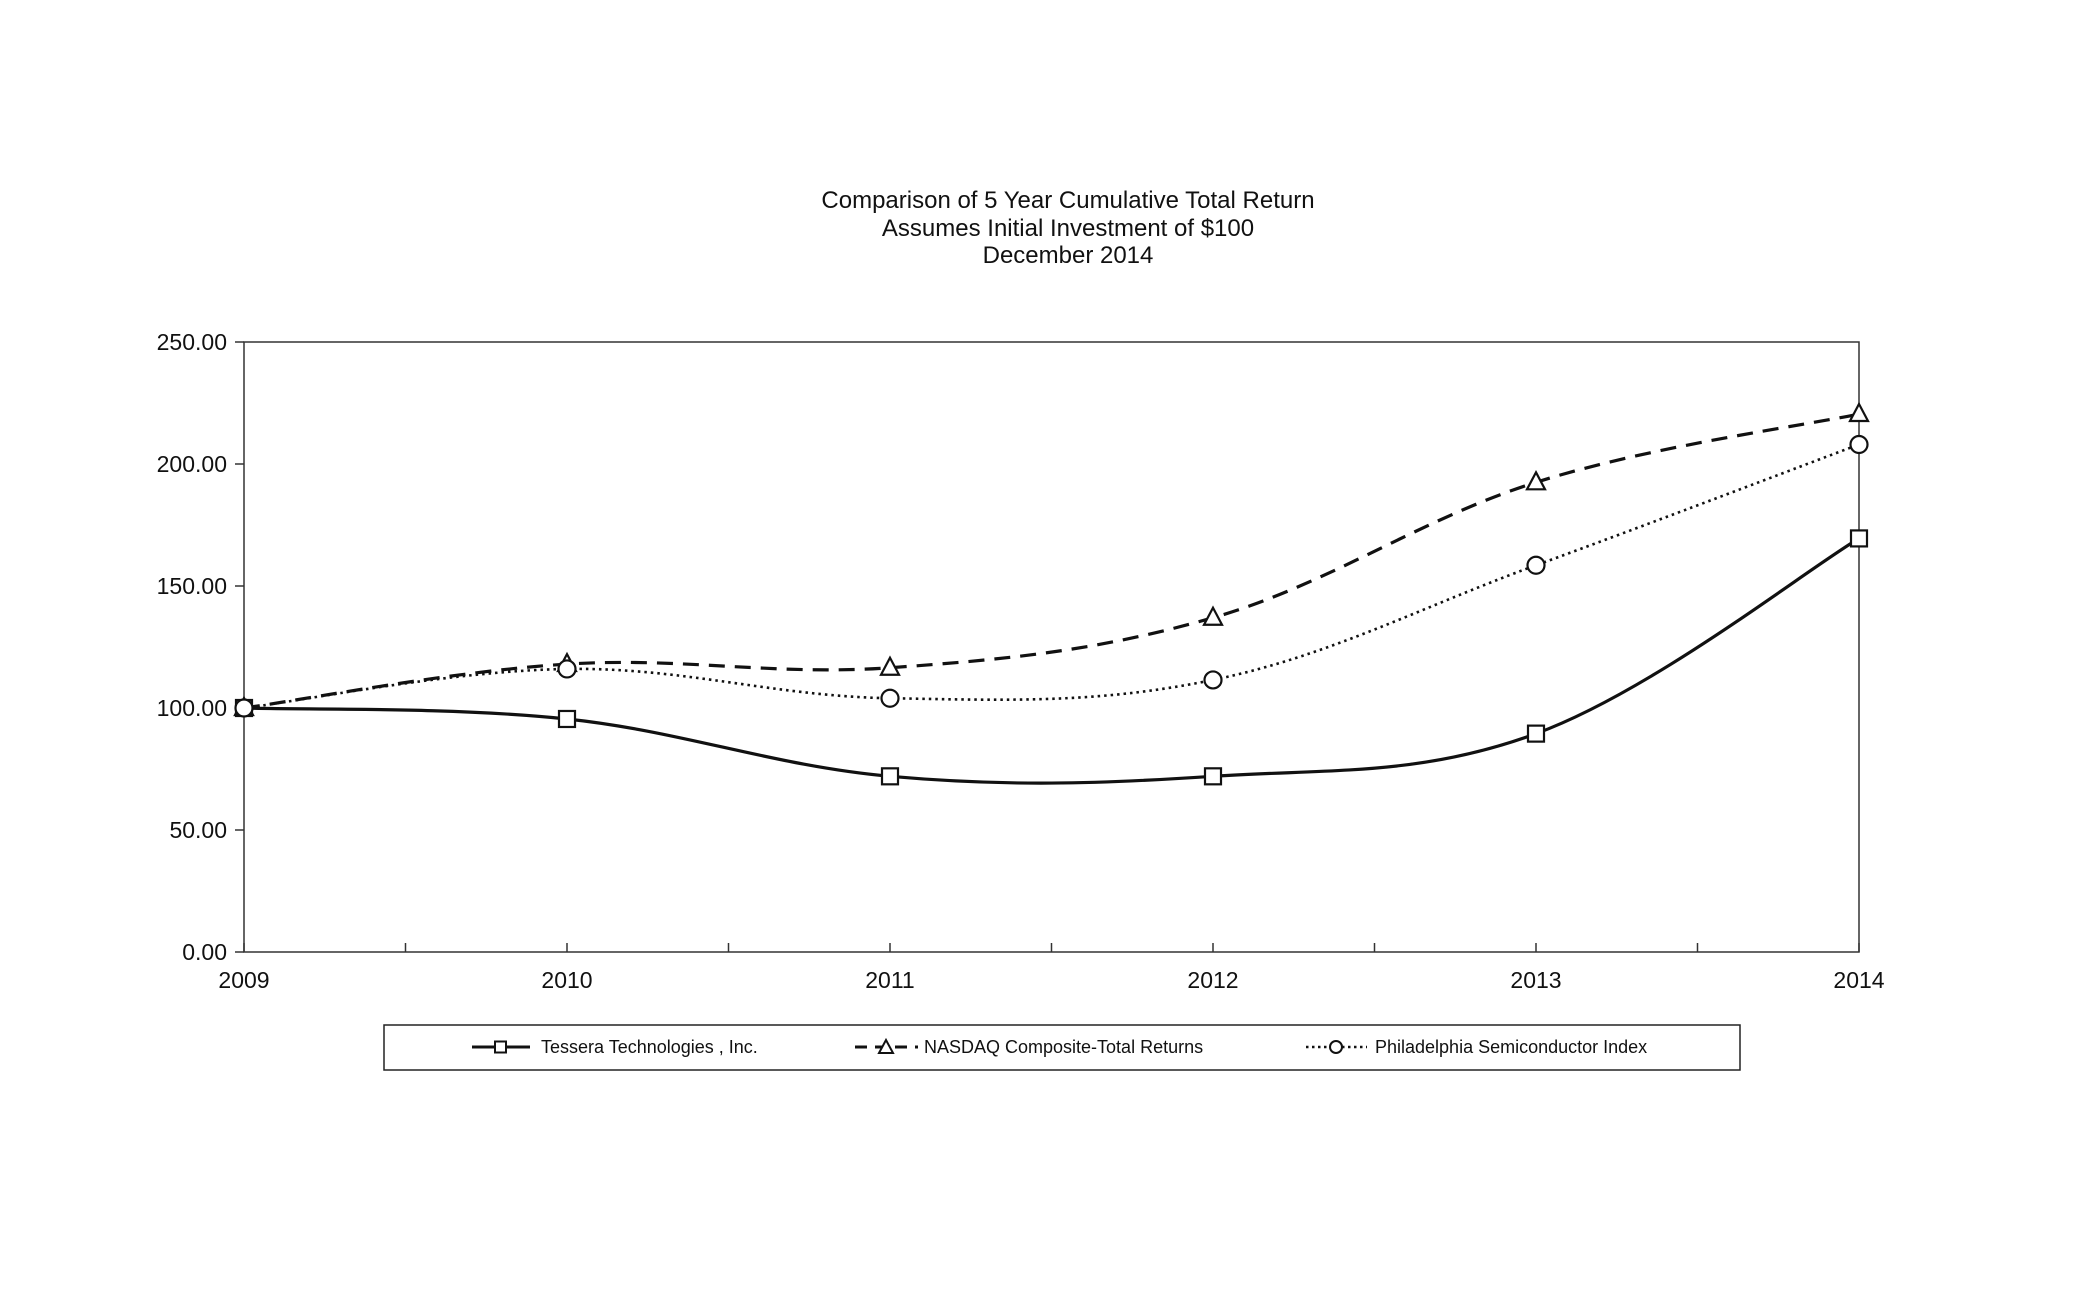 This screenshot has height=1307, width=2100. Describe the element at coordinates (244, 708) in the screenshot. I see `data-point-philadelphia-semiconductor-index-2009` at that location.